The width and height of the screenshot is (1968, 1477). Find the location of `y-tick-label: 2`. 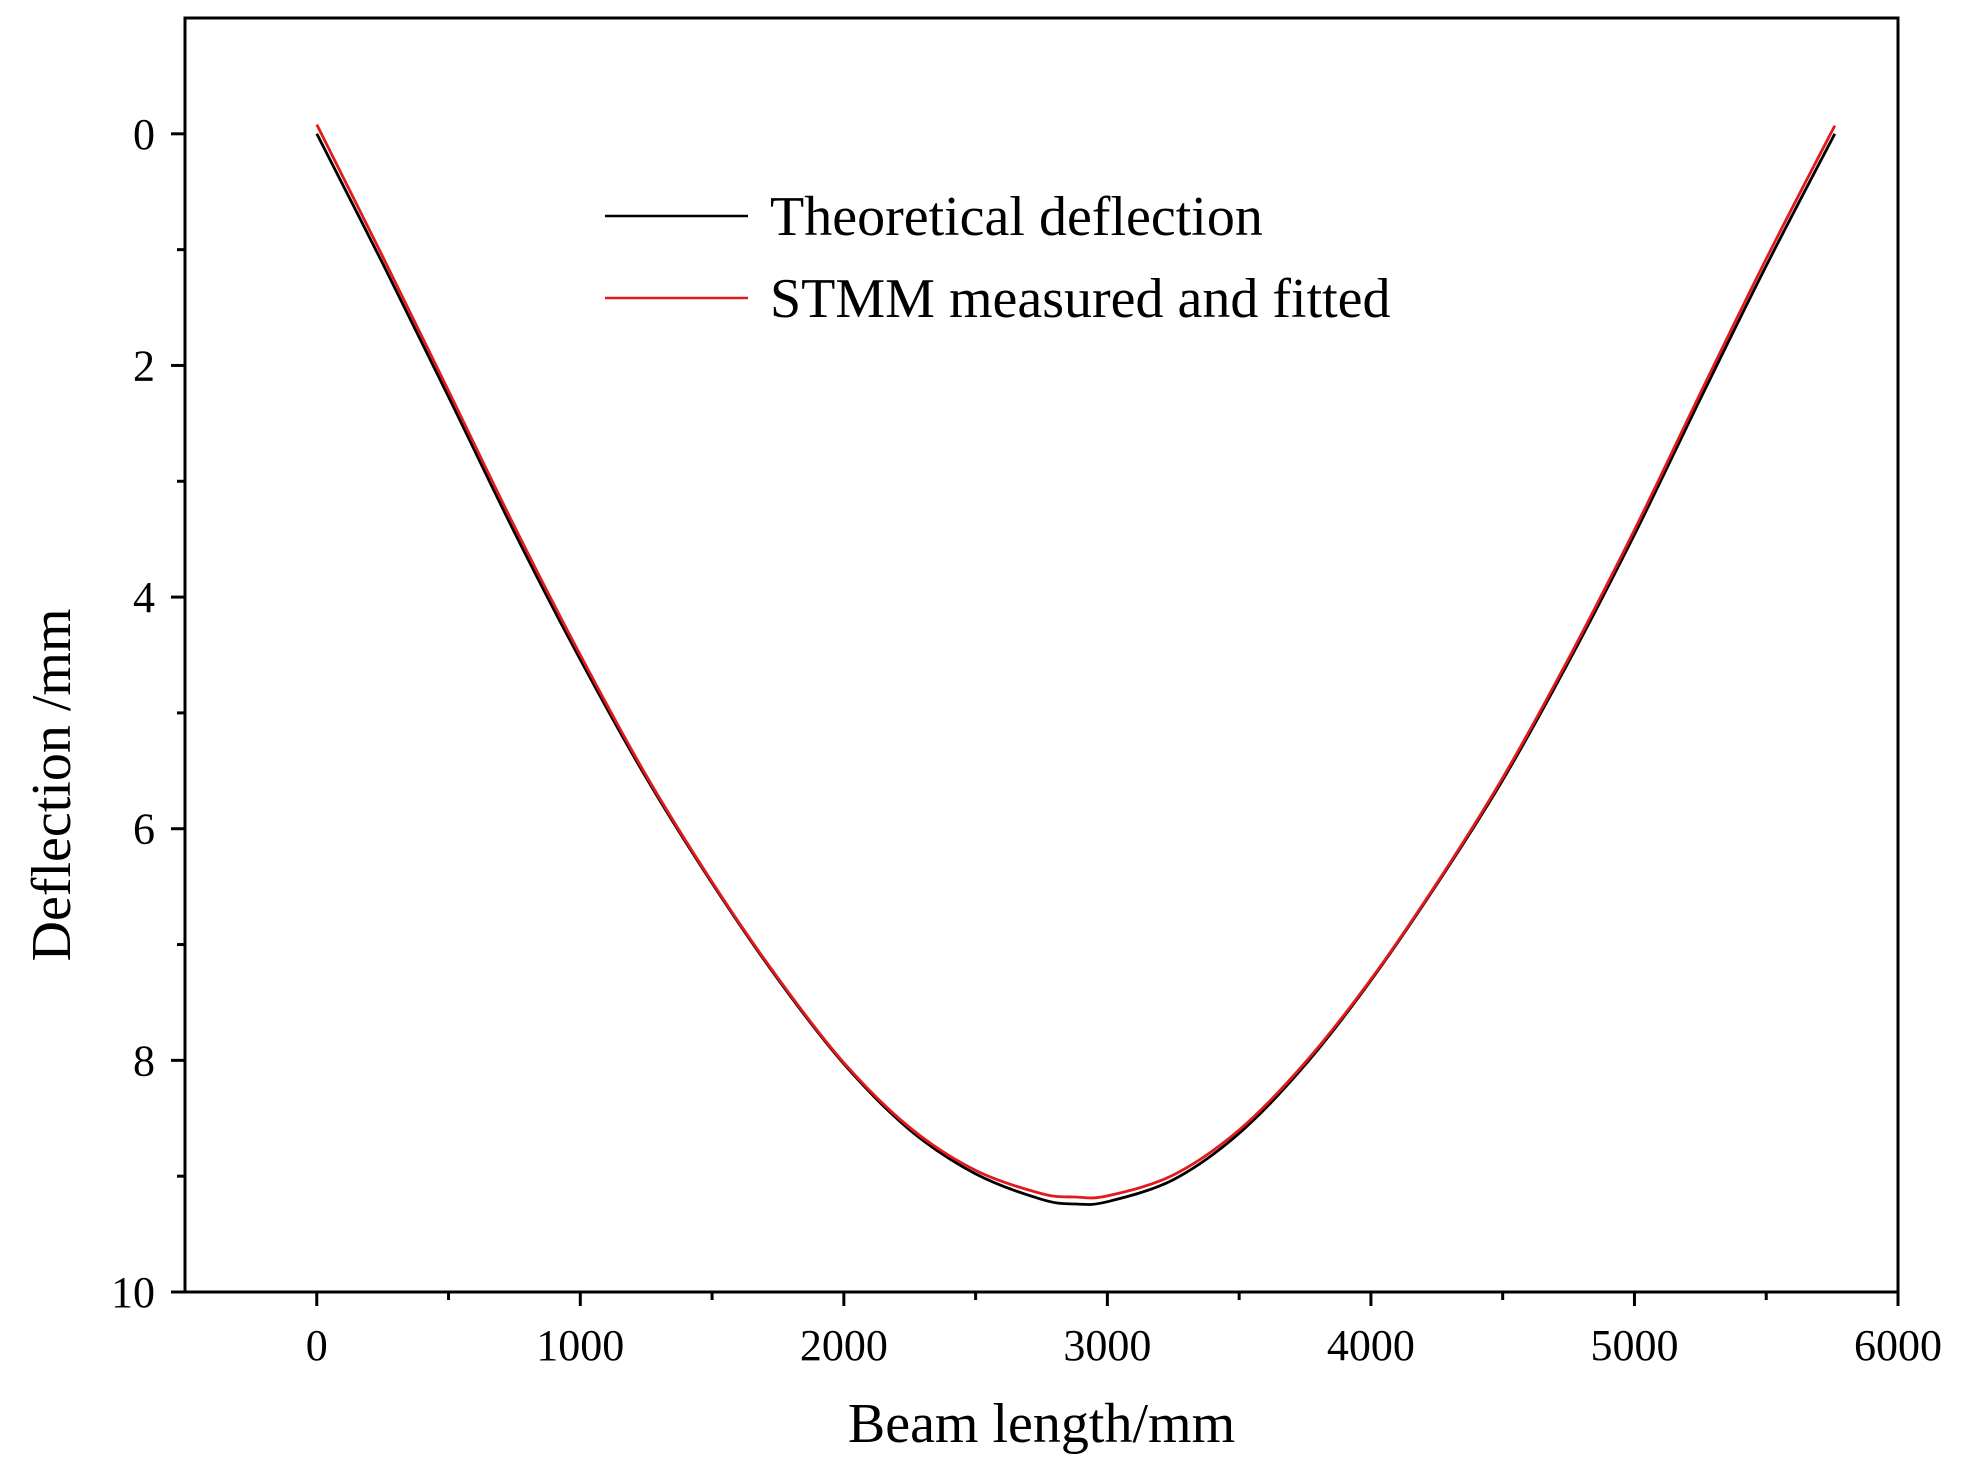

y-tick-label: 2 is located at coordinates (144, 365).